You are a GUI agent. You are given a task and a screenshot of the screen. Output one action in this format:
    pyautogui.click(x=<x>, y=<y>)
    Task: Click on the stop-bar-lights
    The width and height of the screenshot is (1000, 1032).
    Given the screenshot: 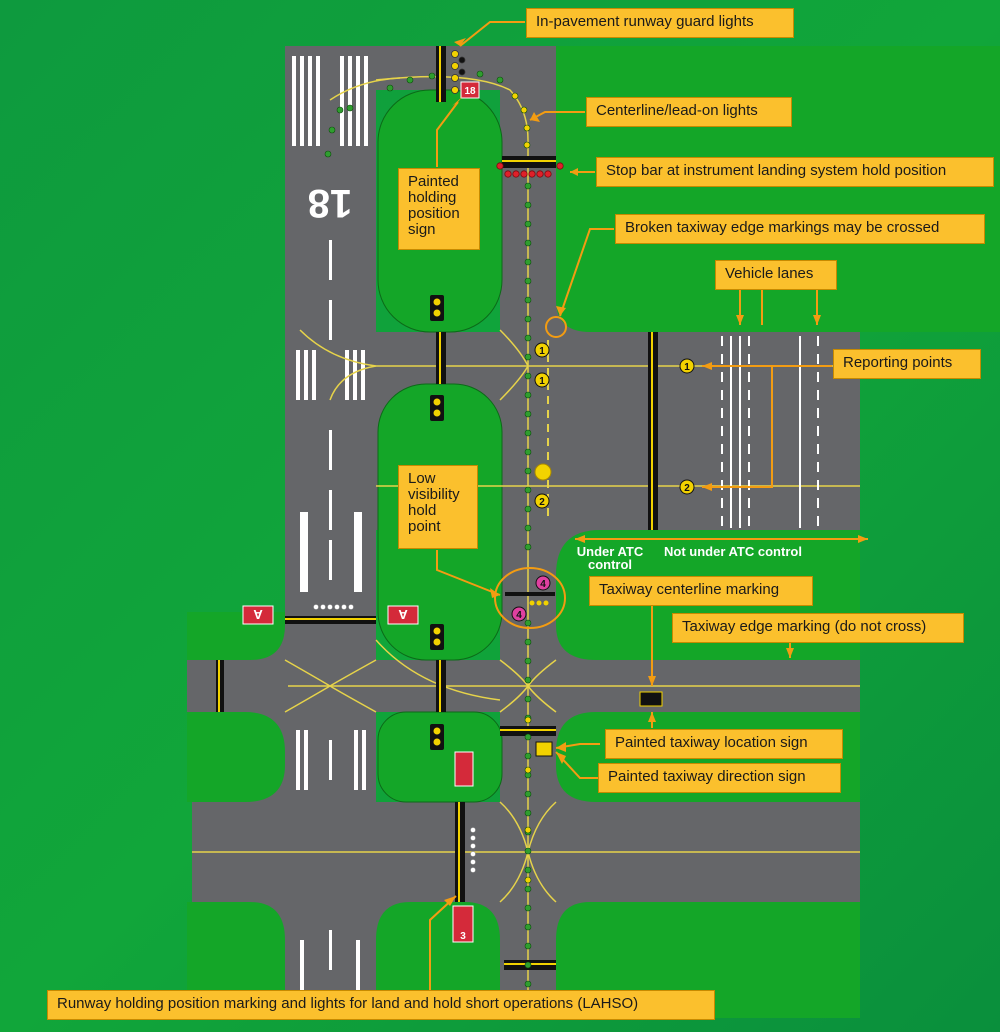 What is the action you would take?
    pyautogui.click(x=530, y=170)
    